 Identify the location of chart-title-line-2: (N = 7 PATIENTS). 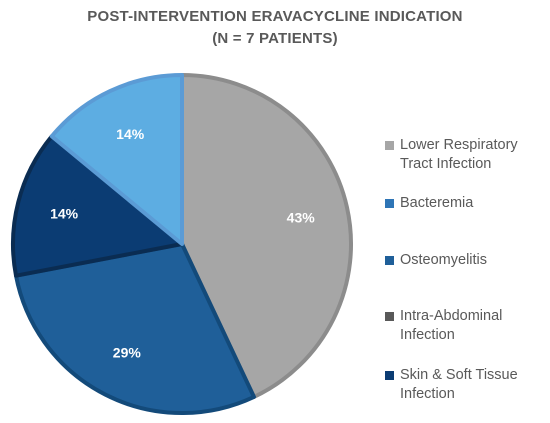
(275, 38).